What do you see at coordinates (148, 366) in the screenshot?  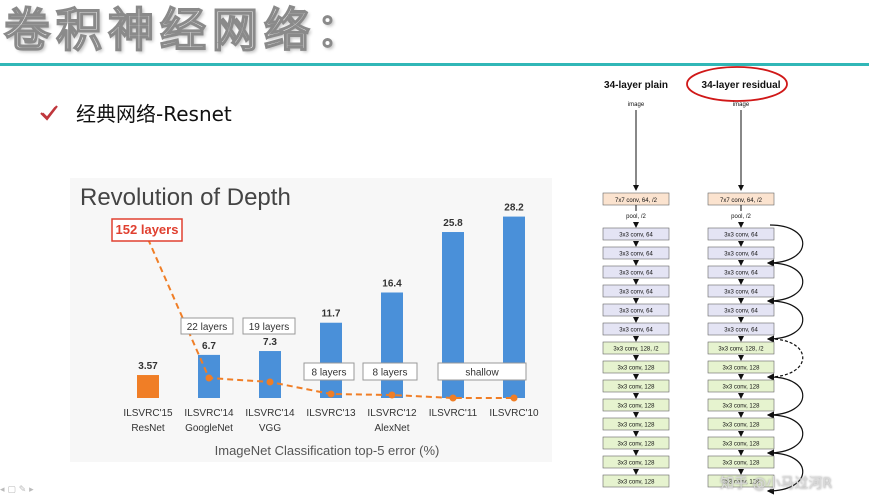 I see `bar-value-label: 3.57` at bounding box center [148, 366].